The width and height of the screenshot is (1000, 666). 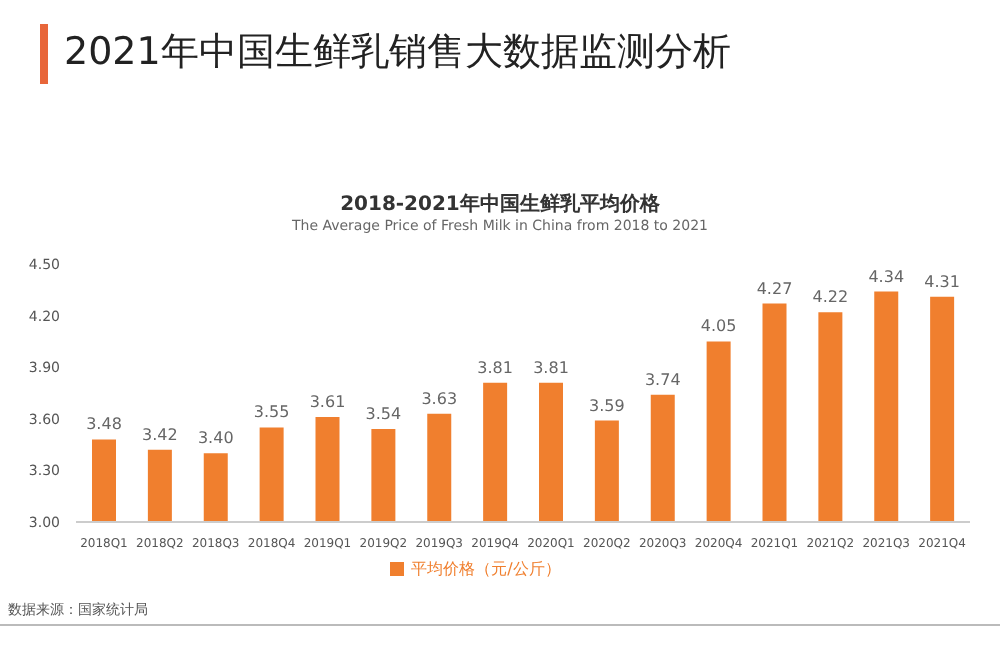 What do you see at coordinates (830, 297) in the screenshot?
I see `data-label: 4.22` at bounding box center [830, 297].